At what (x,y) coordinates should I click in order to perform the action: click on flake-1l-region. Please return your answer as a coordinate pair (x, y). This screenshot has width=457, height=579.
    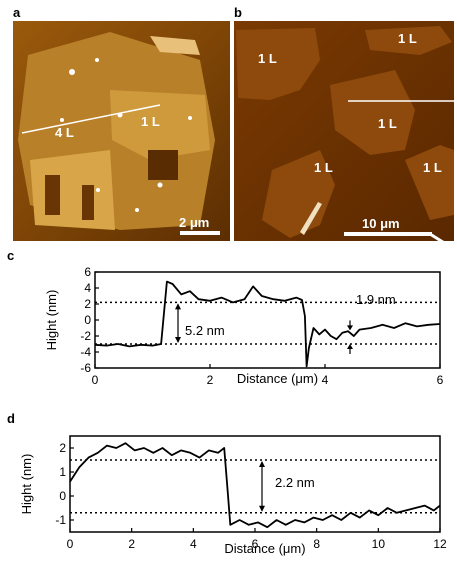
    Looking at the image, I should click on (160, 125).